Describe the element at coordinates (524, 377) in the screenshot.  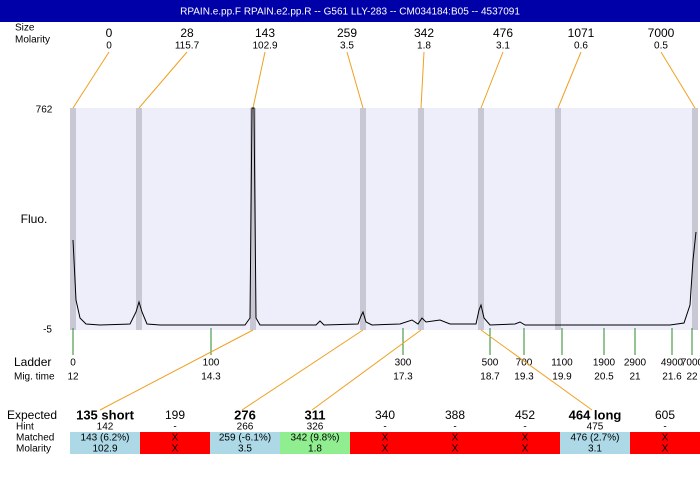
I see `ladder-time: 19.3` at that location.